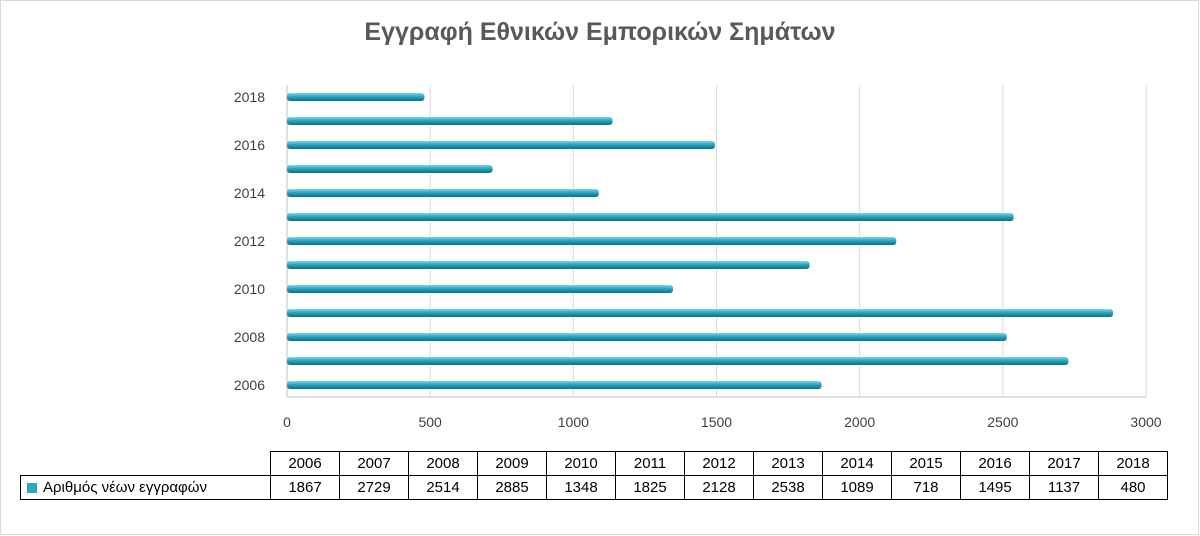 The width and height of the screenshot is (1200, 536). I want to click on table-value-cell: 2514, so click(443, 487).